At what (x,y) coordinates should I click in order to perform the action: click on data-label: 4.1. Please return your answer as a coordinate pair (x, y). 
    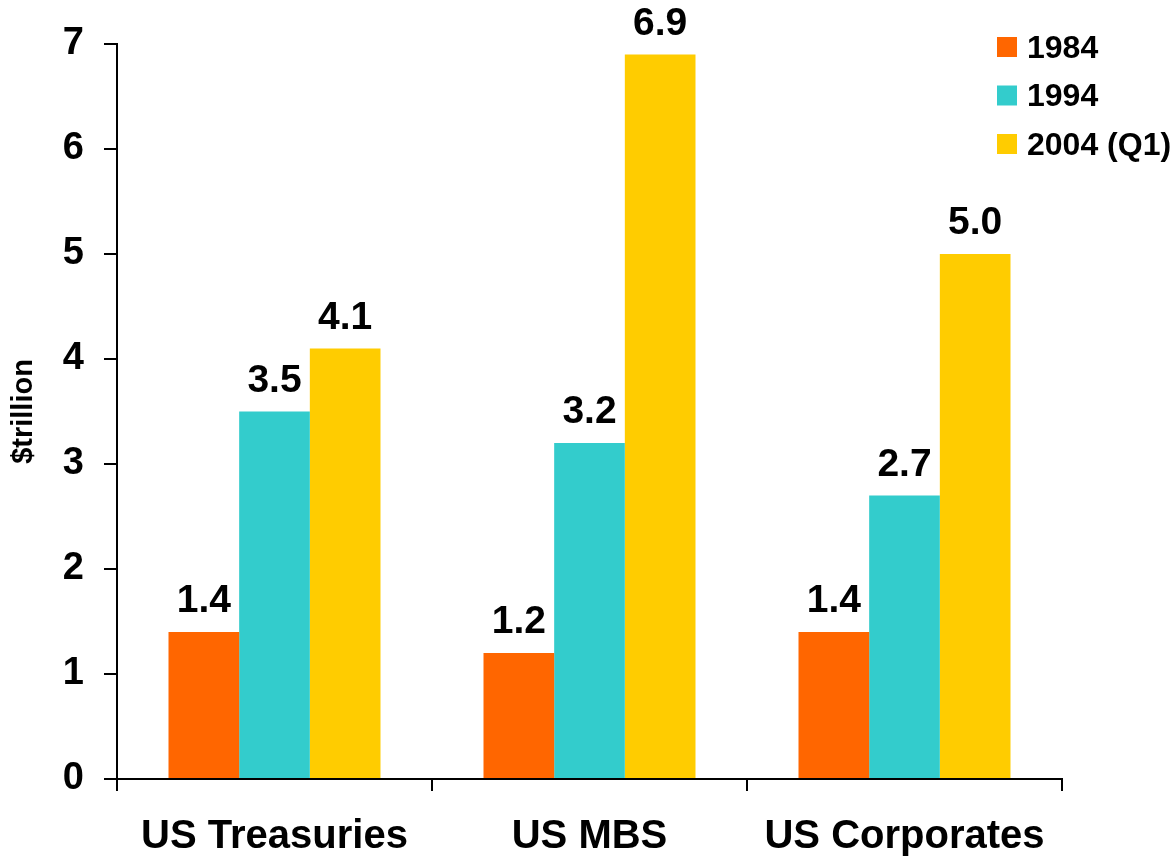
    Looking at the image, I should click on (345, 315).